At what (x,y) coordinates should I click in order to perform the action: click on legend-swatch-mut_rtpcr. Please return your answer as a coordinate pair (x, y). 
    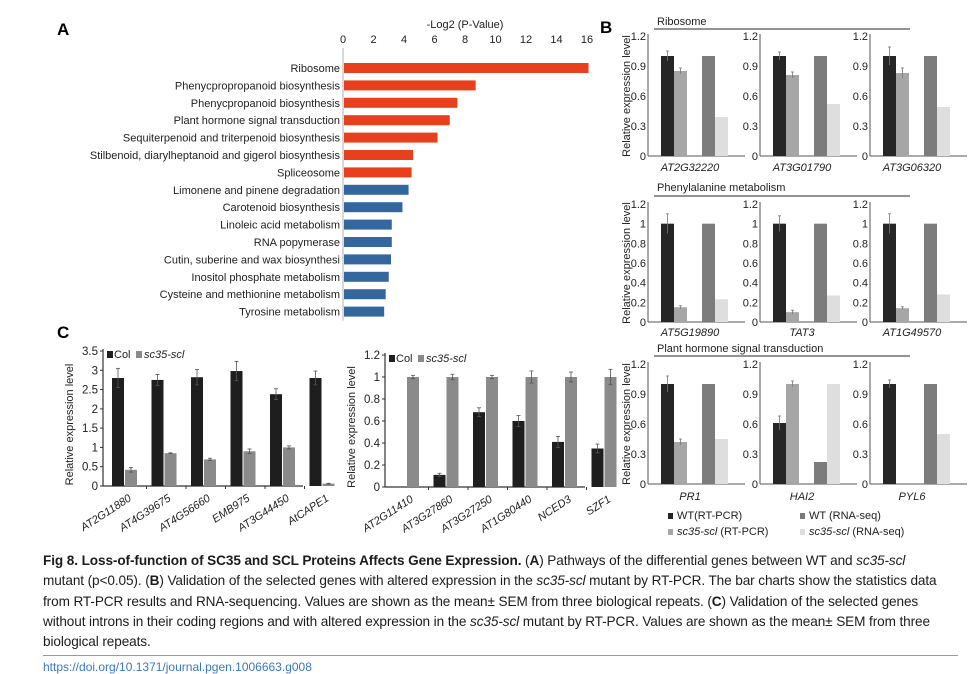
    Looking at the image, I should click on (670, 532).